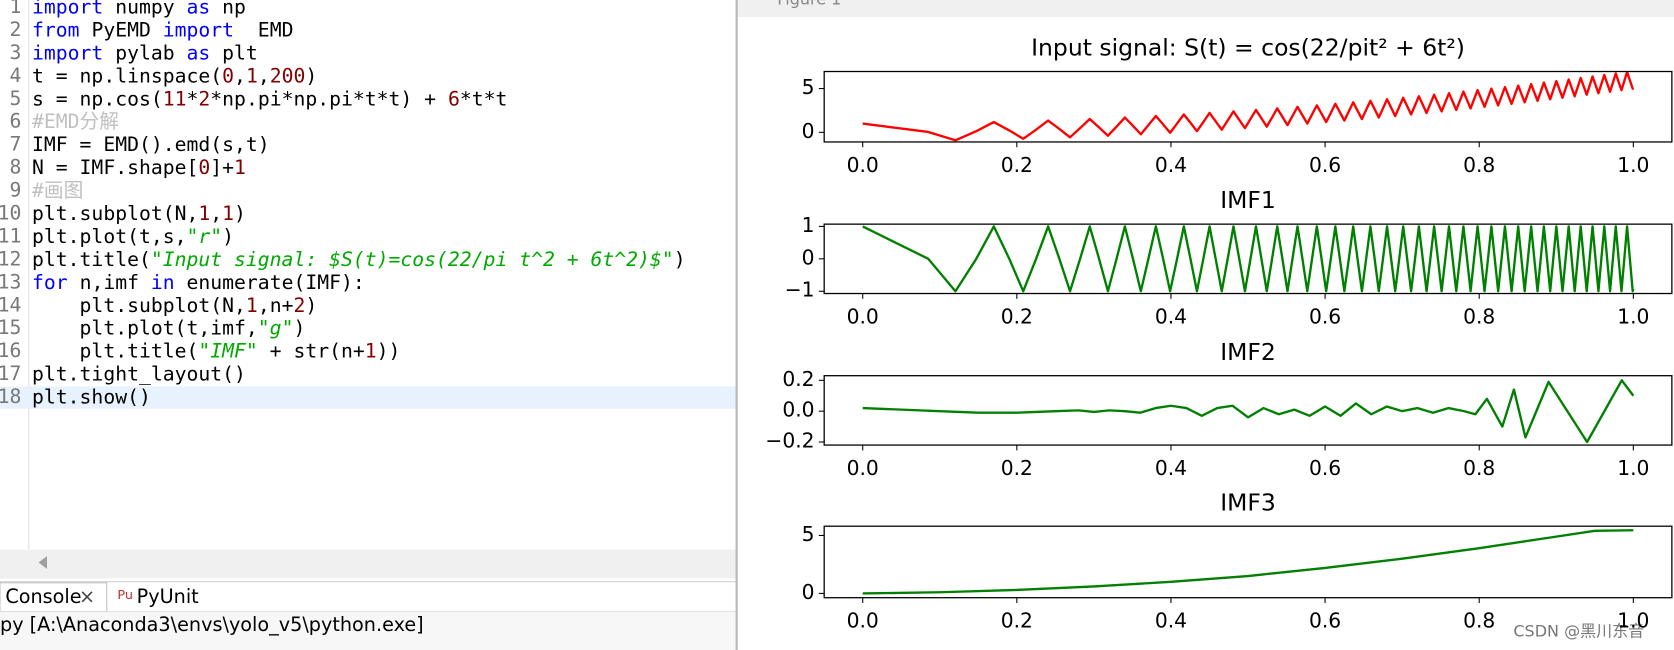 This screenshot has height=650, width=1674. I want to click on tab-label: PyUnit, so click(168, 596).